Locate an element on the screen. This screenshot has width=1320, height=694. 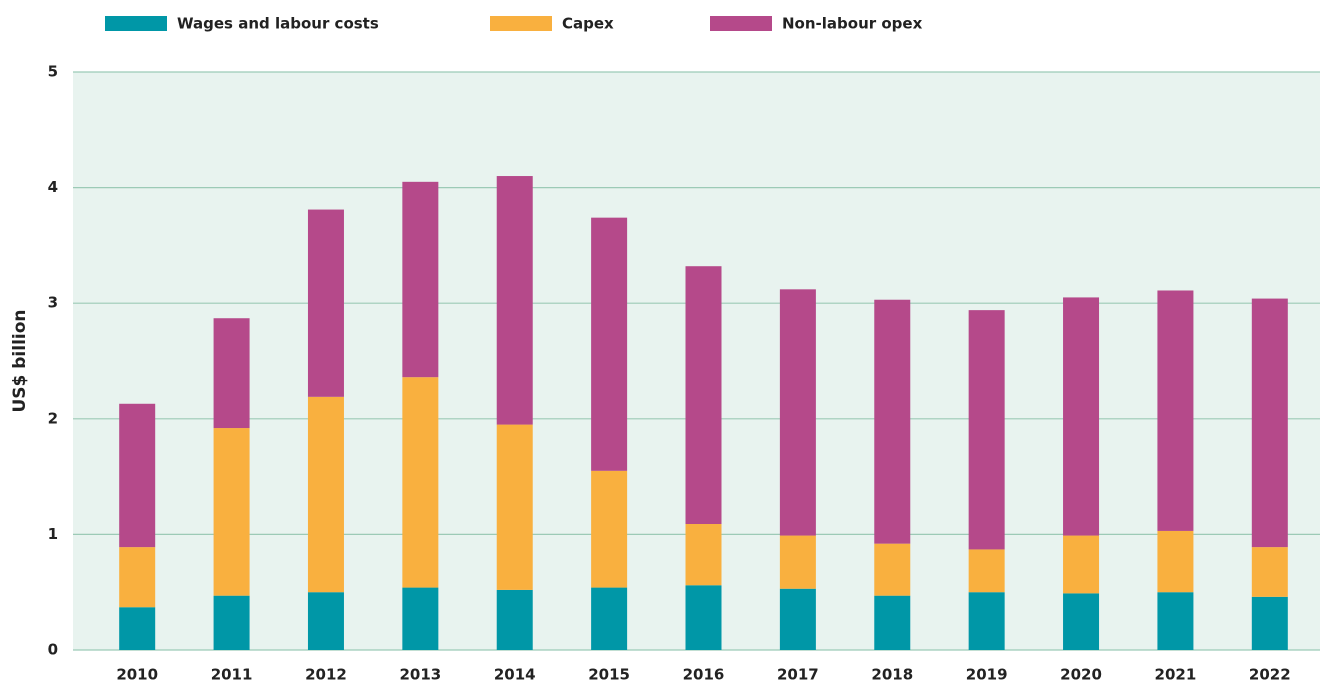
legend-label: Capex is located at coordinates (588, 24).